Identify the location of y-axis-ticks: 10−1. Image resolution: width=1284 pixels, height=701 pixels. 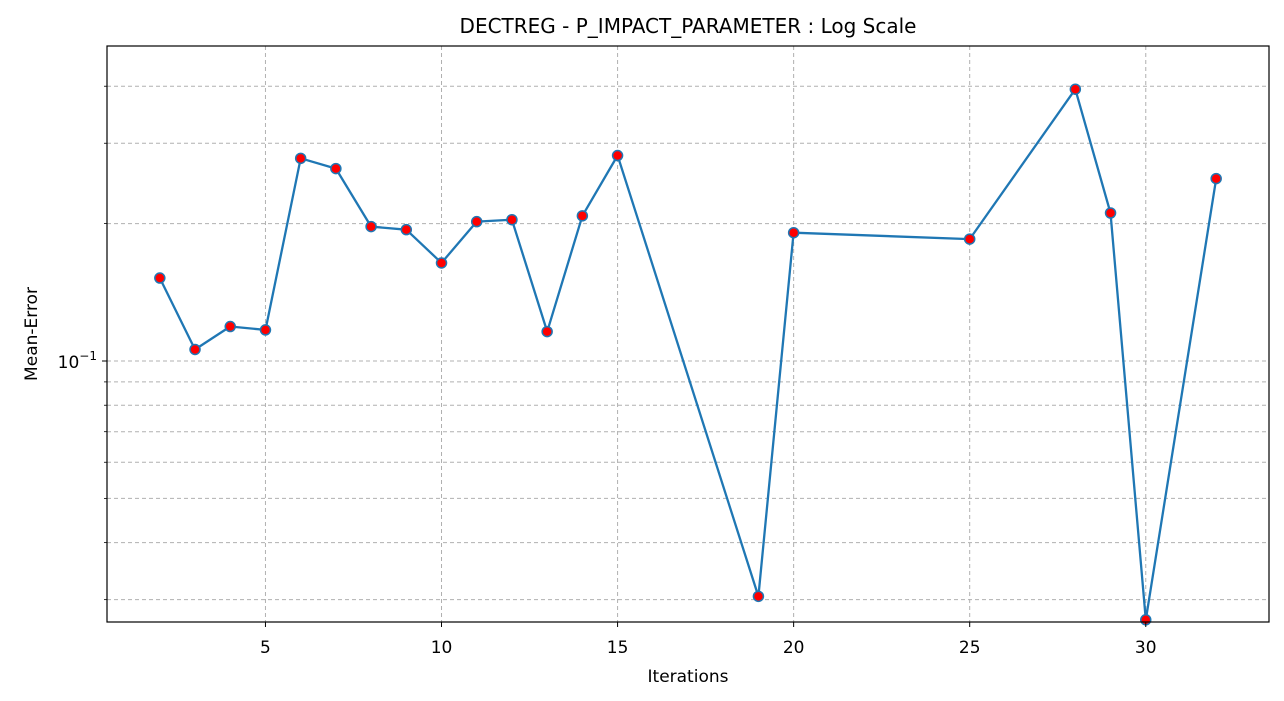
(82, 343).